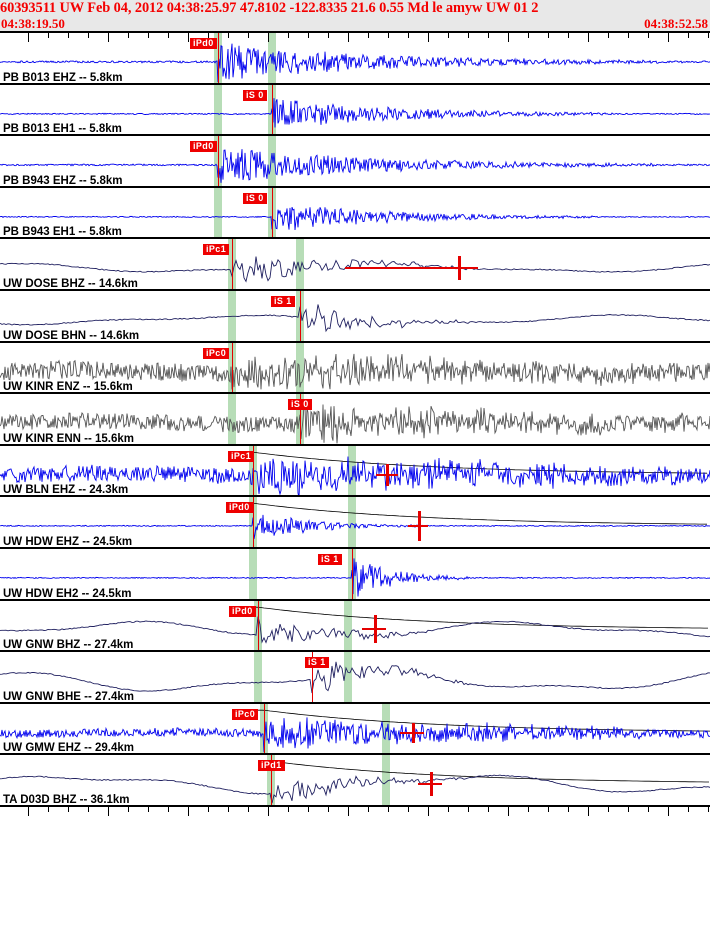 The height and width of the screenshot is (938, 710). Describe the element at coordinates (71, 335) in the screenshot. I see `channel-label: UW DOSE BHN -- 14.6km` at that location.